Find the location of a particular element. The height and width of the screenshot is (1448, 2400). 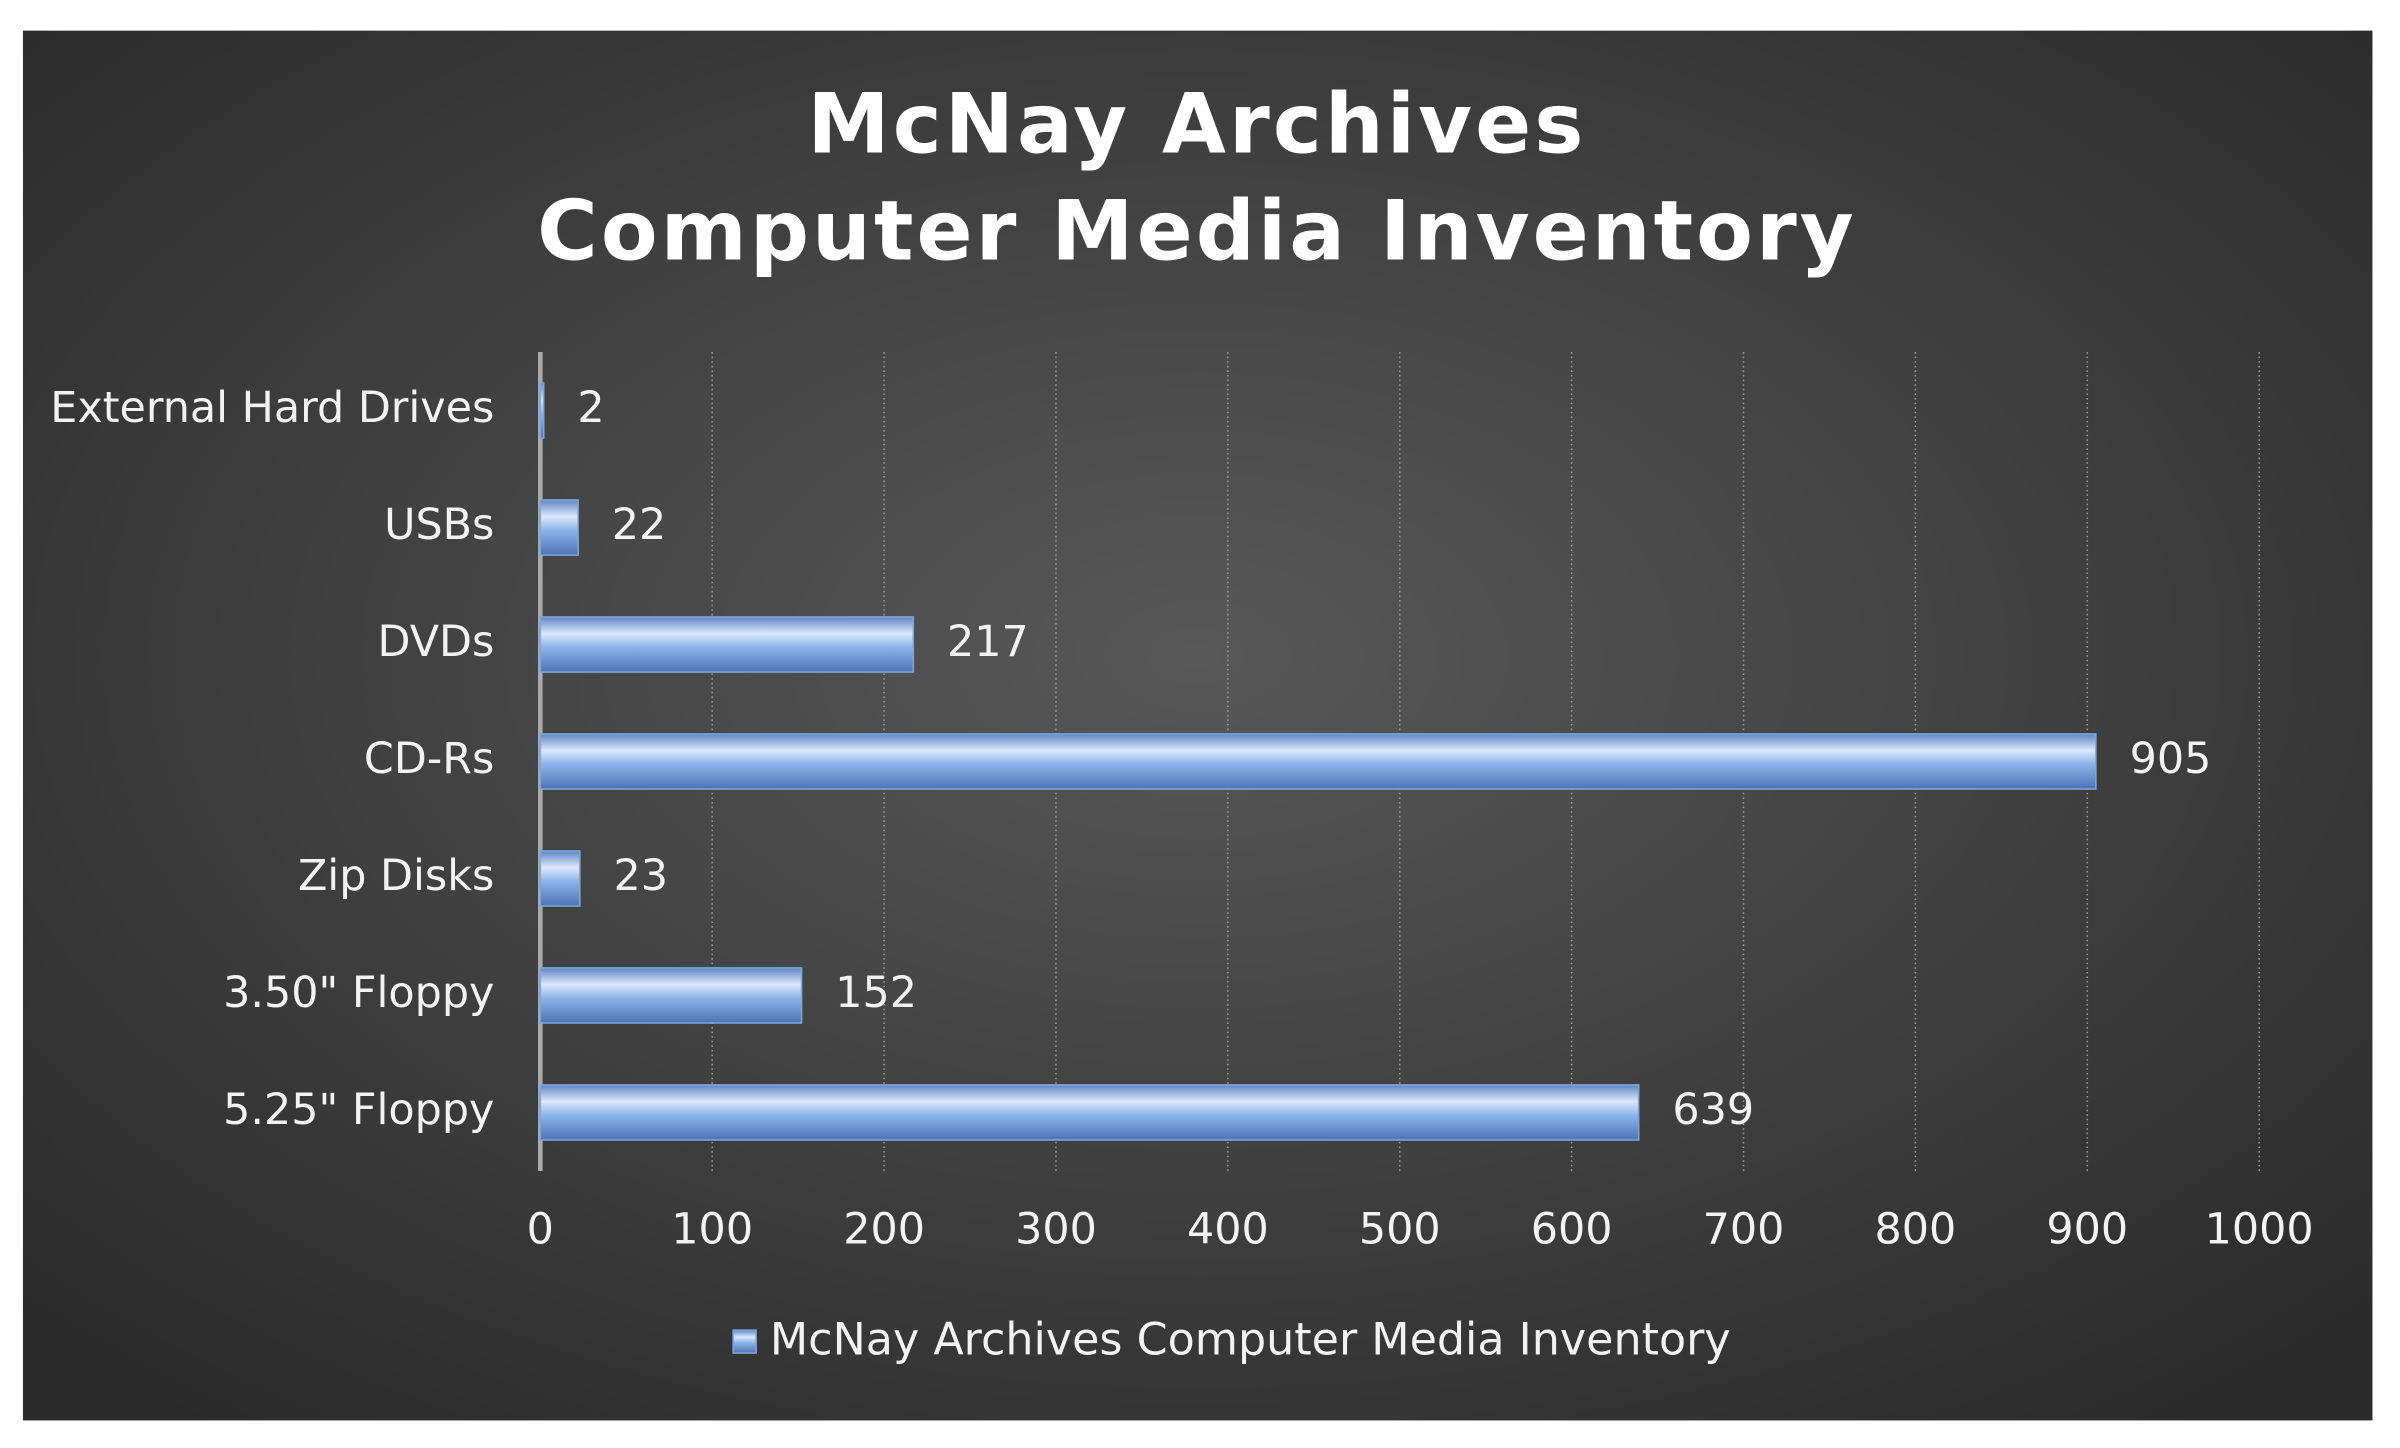

legend-marker is located at coordinates (744, 1341).